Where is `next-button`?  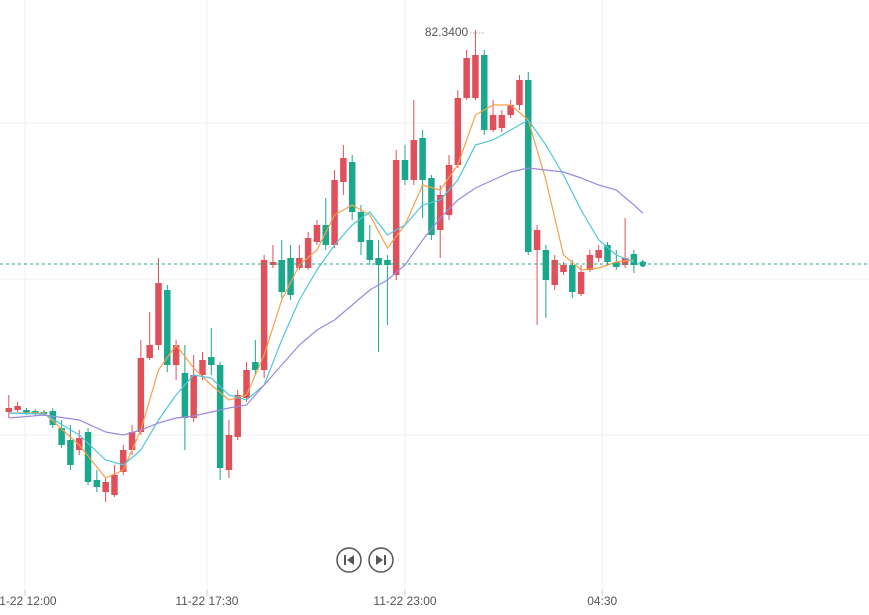 next-button is located at coordinates (381, 560).